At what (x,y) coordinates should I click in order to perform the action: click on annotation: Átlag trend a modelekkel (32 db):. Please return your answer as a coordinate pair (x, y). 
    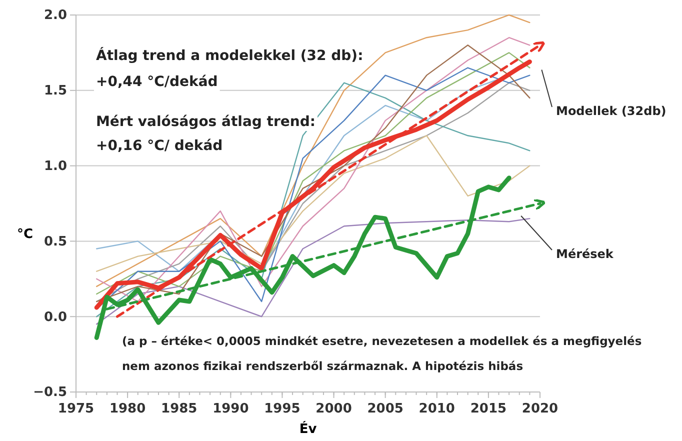
    Looking at the image, I should click on (230, 55).